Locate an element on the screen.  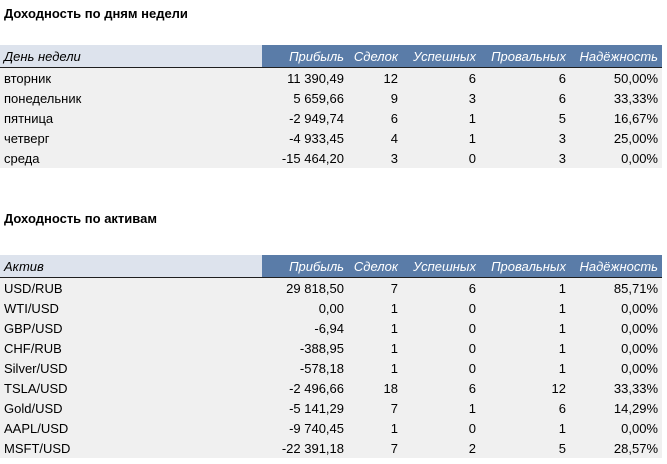
asset-cell-profit: -5 141,29 is located at coordinates (305, 408).